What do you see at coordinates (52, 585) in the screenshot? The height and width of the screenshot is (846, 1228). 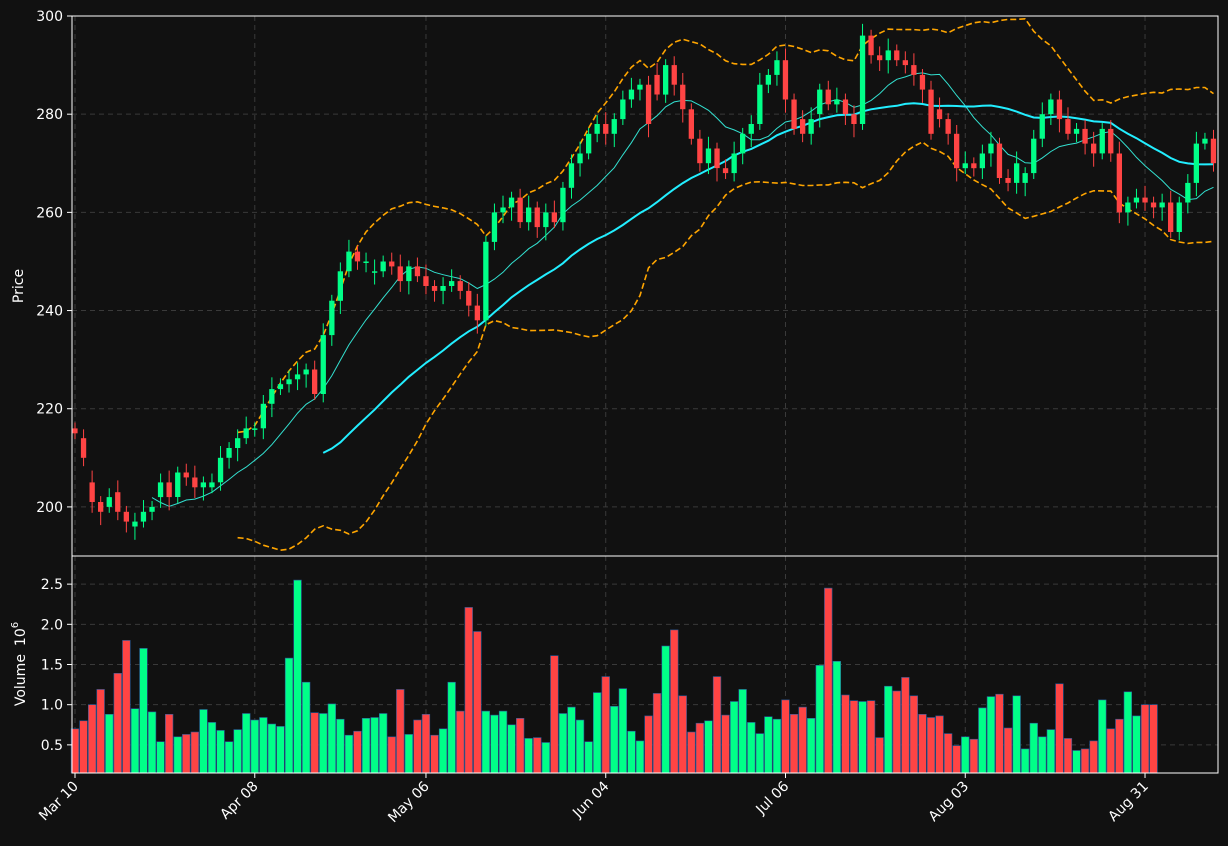 I see `volume-tick-label: 2.5` at bounding box center [52, 585].